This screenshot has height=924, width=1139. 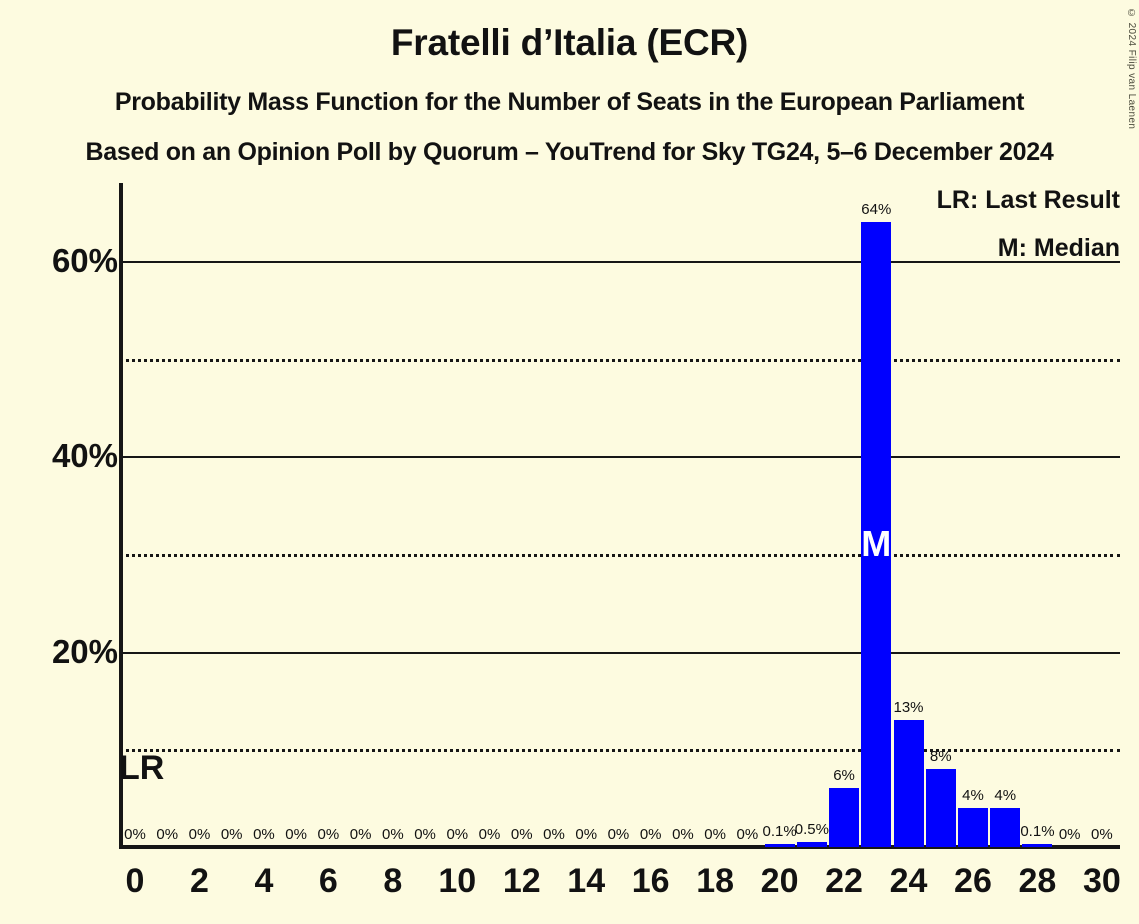 I want to click on x-axis-tick-label: 8, so click(x=393, y=881).